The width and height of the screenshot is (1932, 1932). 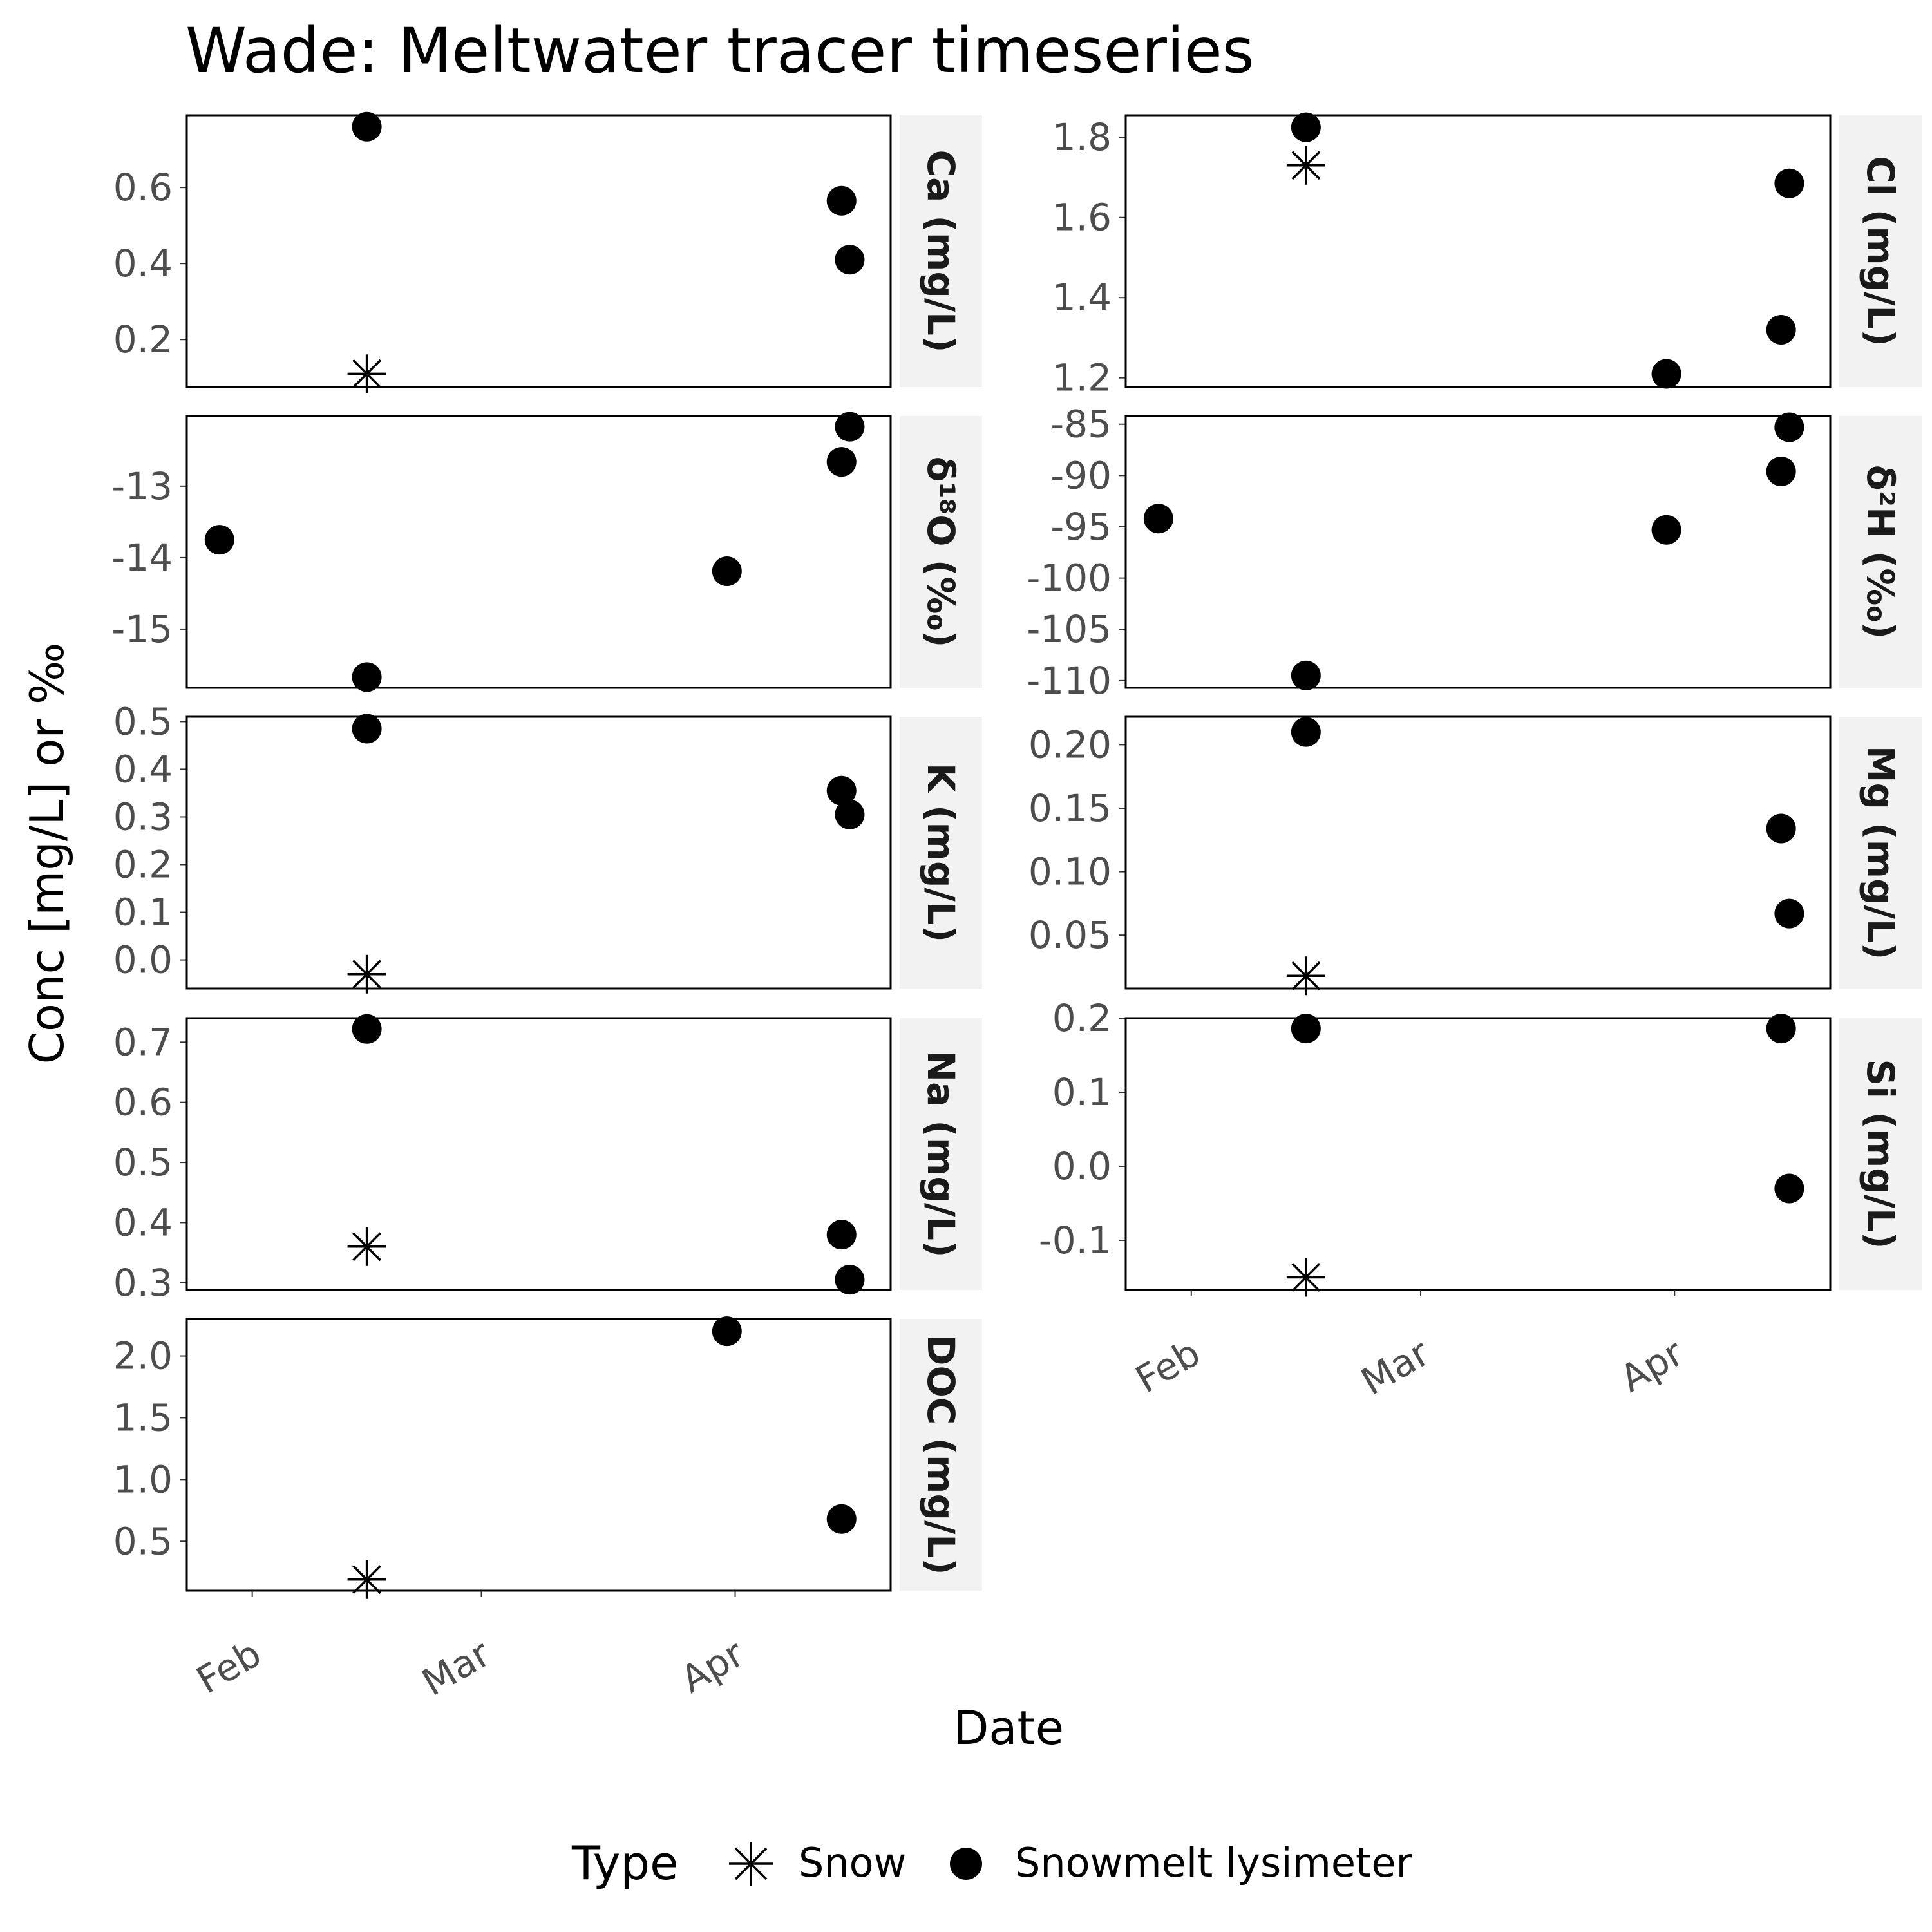 What do you see at coordinates (143, 1356) in the screenshot?
I see `y-tick-label: 2.0` at bounding box center [143, 1356].